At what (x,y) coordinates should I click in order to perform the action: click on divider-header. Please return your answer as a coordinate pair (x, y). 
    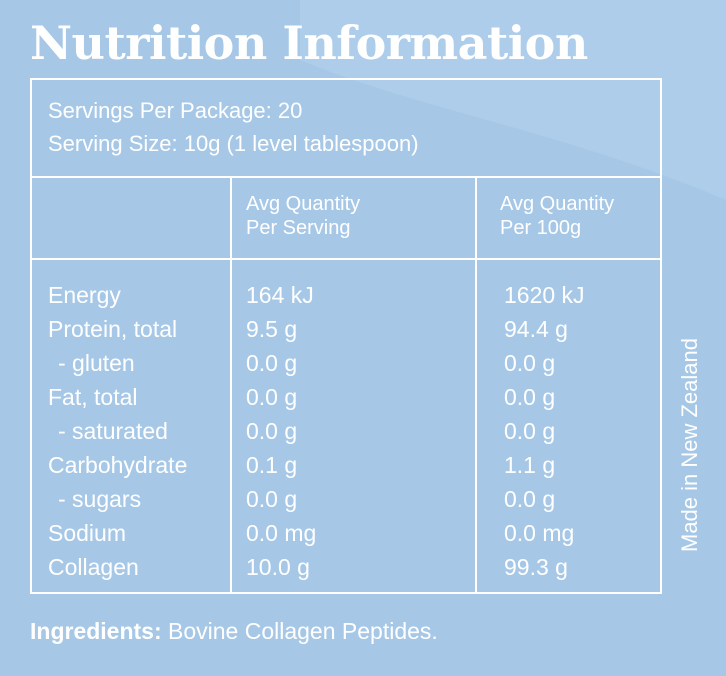
    Looking at the image, I should click on (346, 259).